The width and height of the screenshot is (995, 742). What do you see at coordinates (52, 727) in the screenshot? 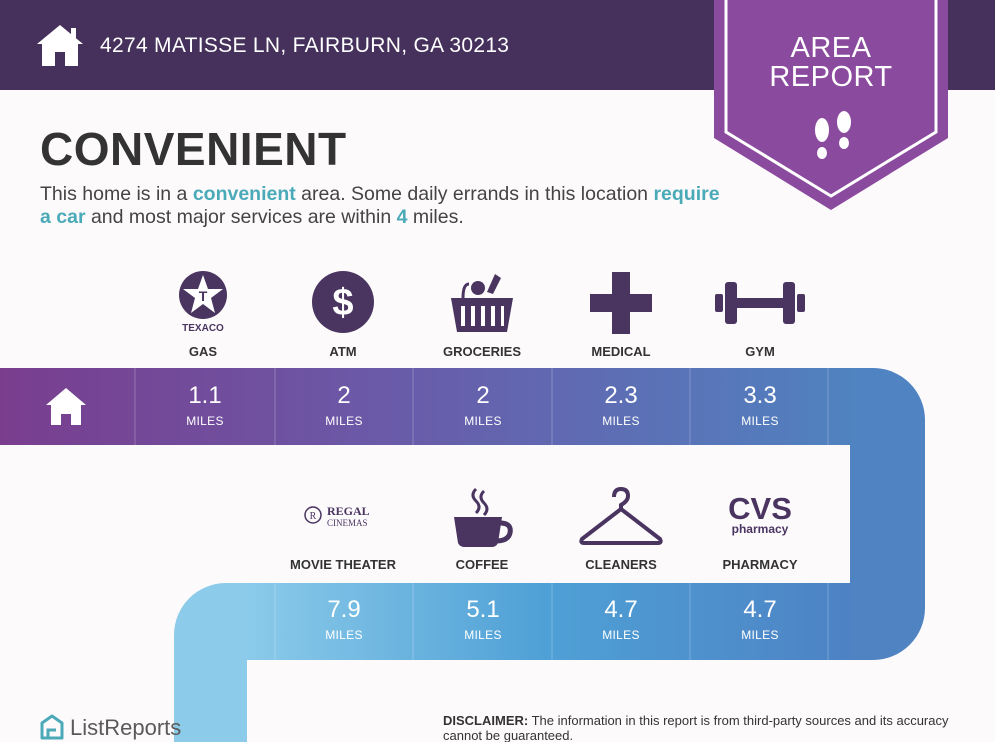
I see `listreports-logo-icon` at bounding box center [52, 727].